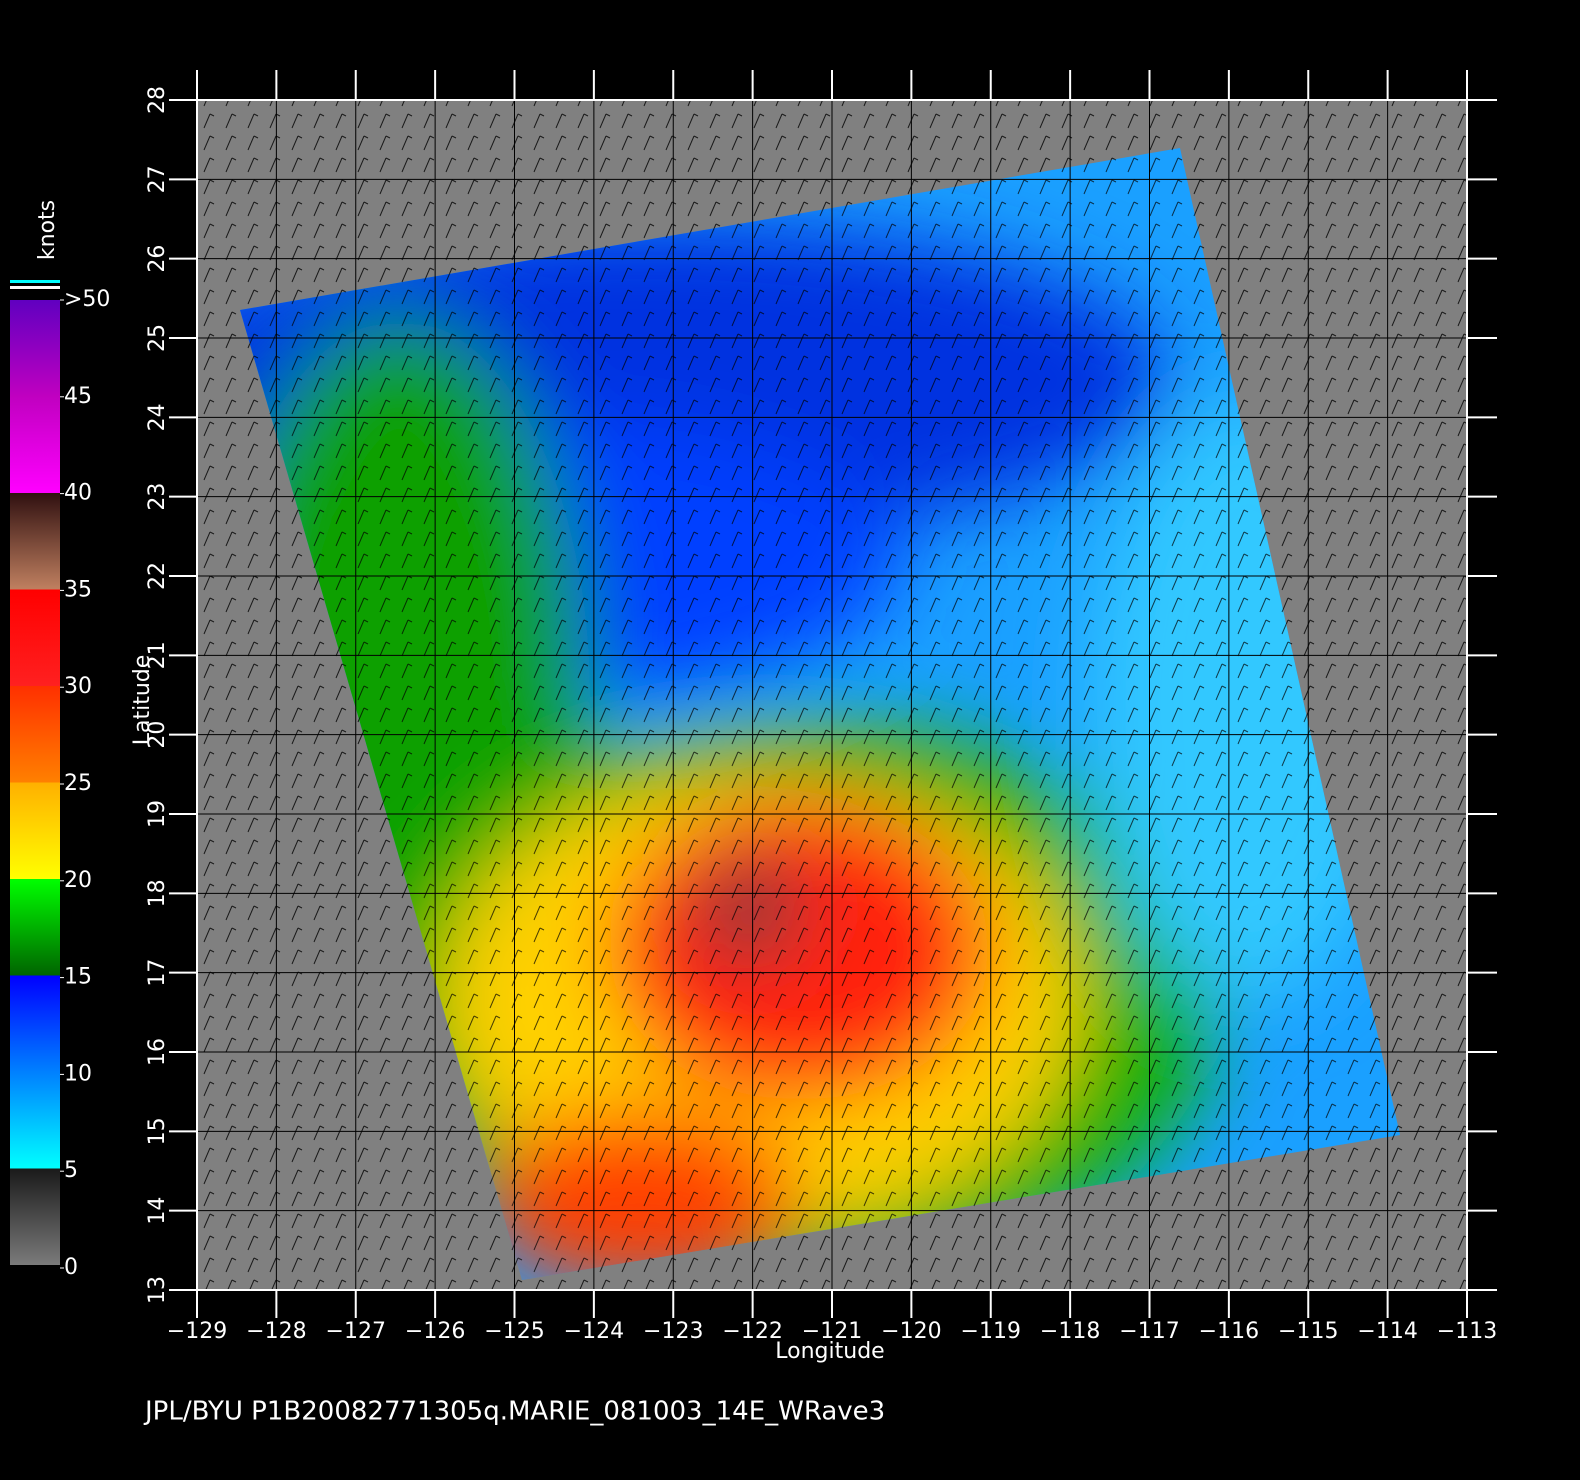 The height and width of the screenshot is (1480, 1580). What do you see at coordinates (276, 1331) in the screenshot?
I see `x-tick-label: −128` at bounding box center [276, 1331].